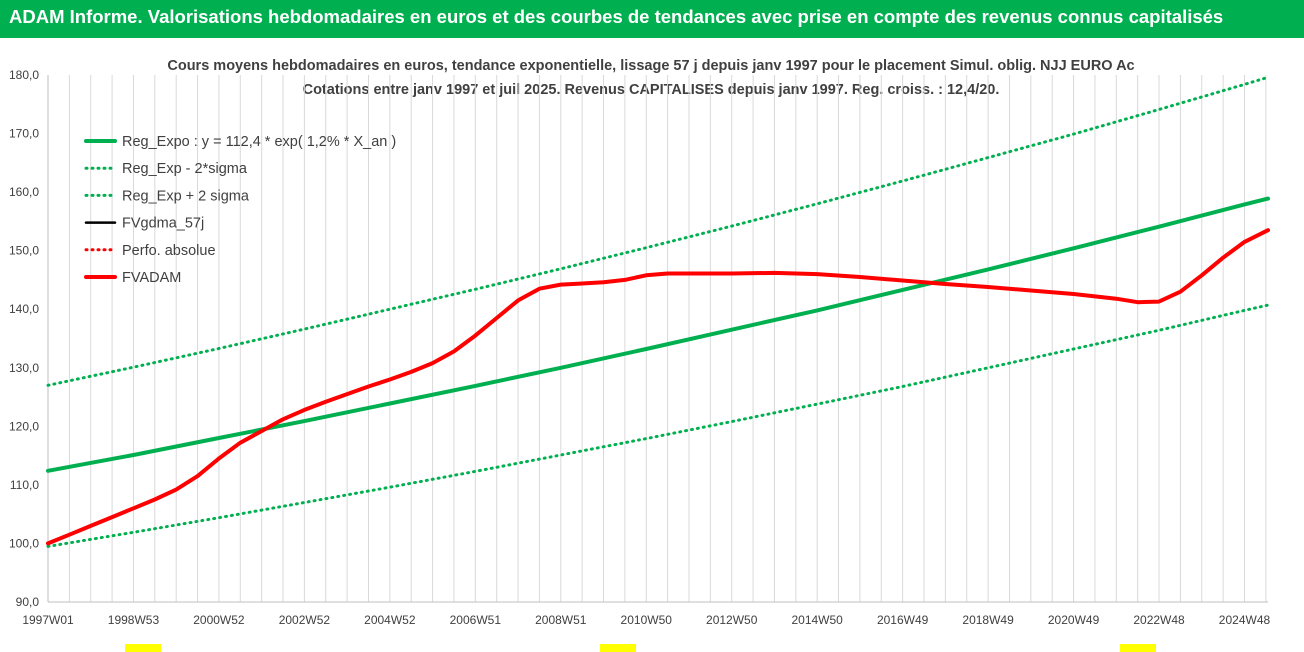 This screenshot has width=1304, height=652. Describe the element at coordinates (163, 224) in the screenshot. I see `legend-label: FVgdma_57j` at that location.